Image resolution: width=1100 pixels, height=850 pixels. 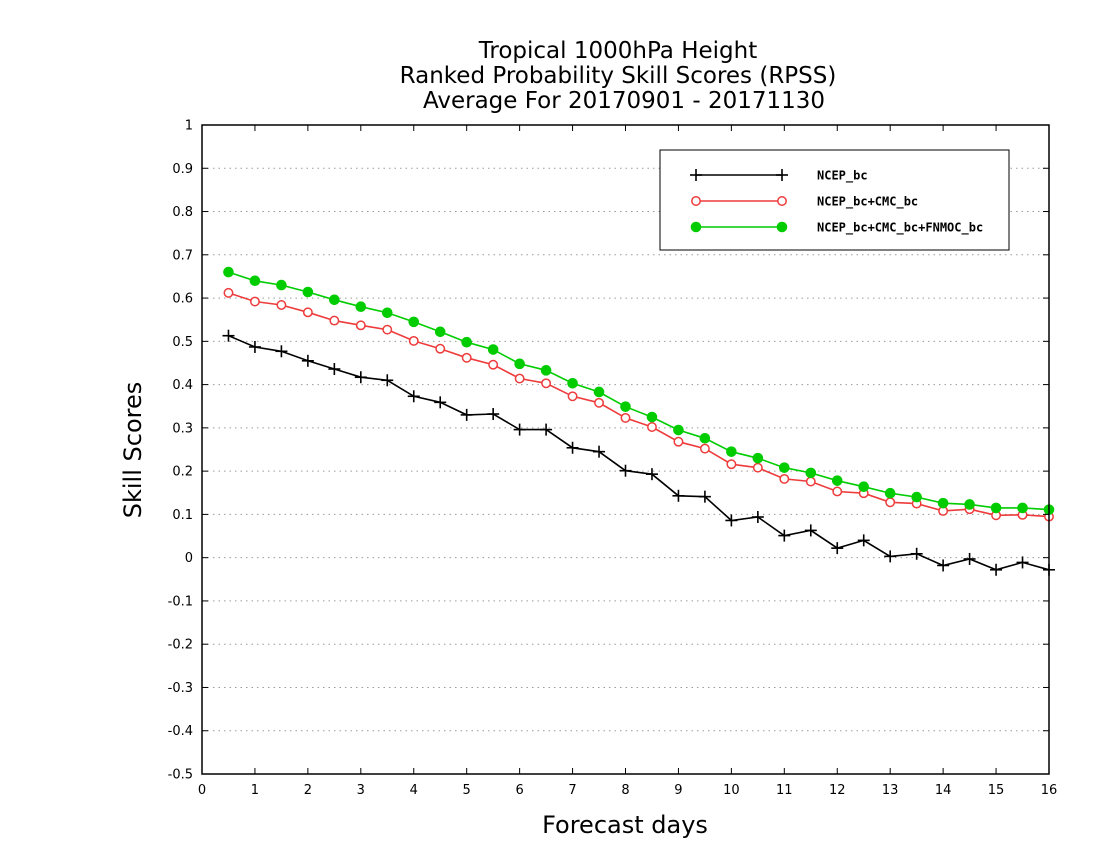 I want to click on y-tick-label: 0.3, so click(x=182, y=428).